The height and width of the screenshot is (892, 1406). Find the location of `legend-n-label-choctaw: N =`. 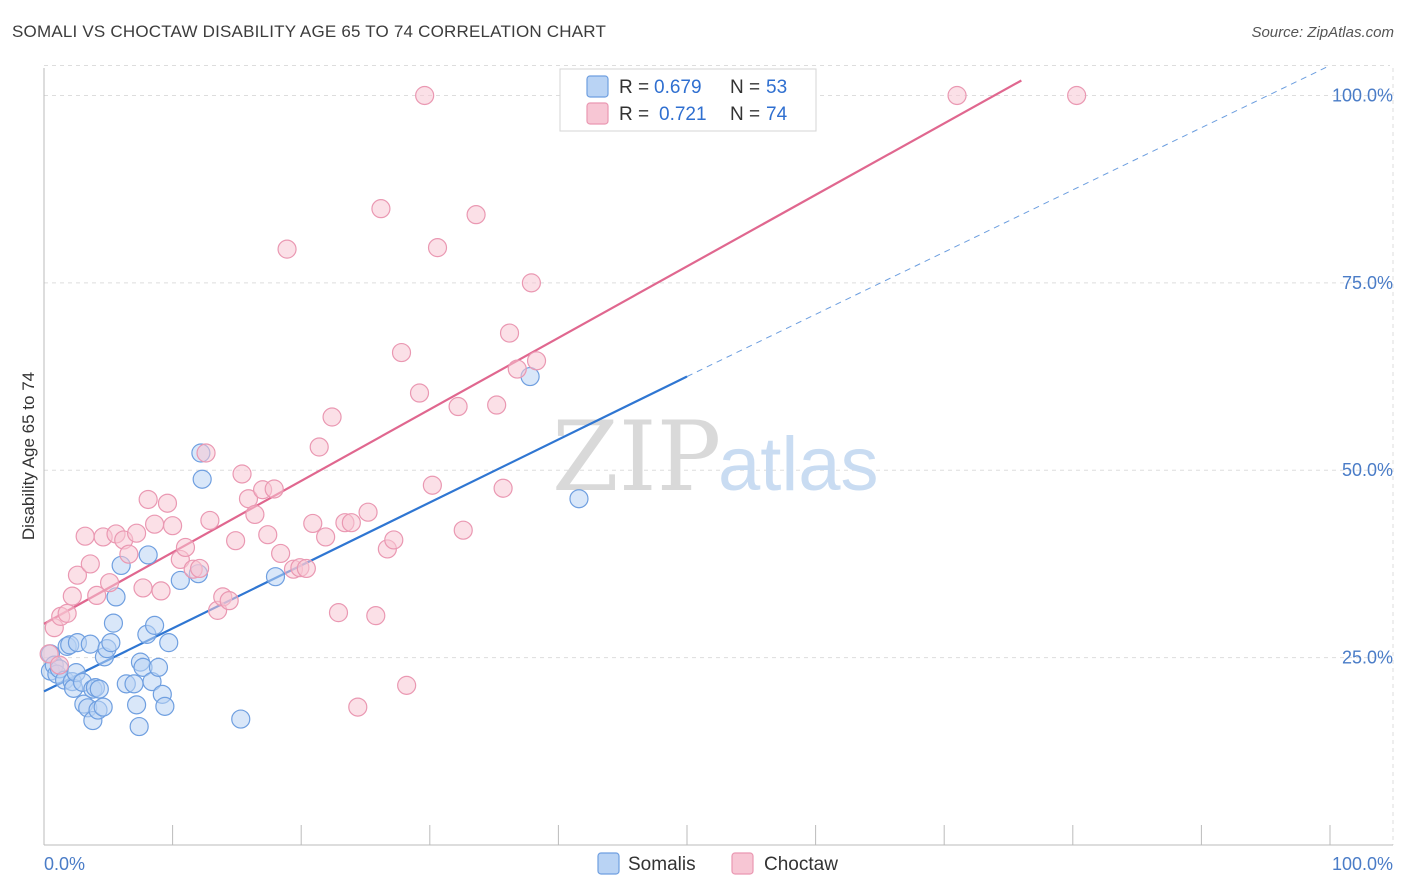

legend-n-label-choctaw: N = is located at coordinates (745, 114).